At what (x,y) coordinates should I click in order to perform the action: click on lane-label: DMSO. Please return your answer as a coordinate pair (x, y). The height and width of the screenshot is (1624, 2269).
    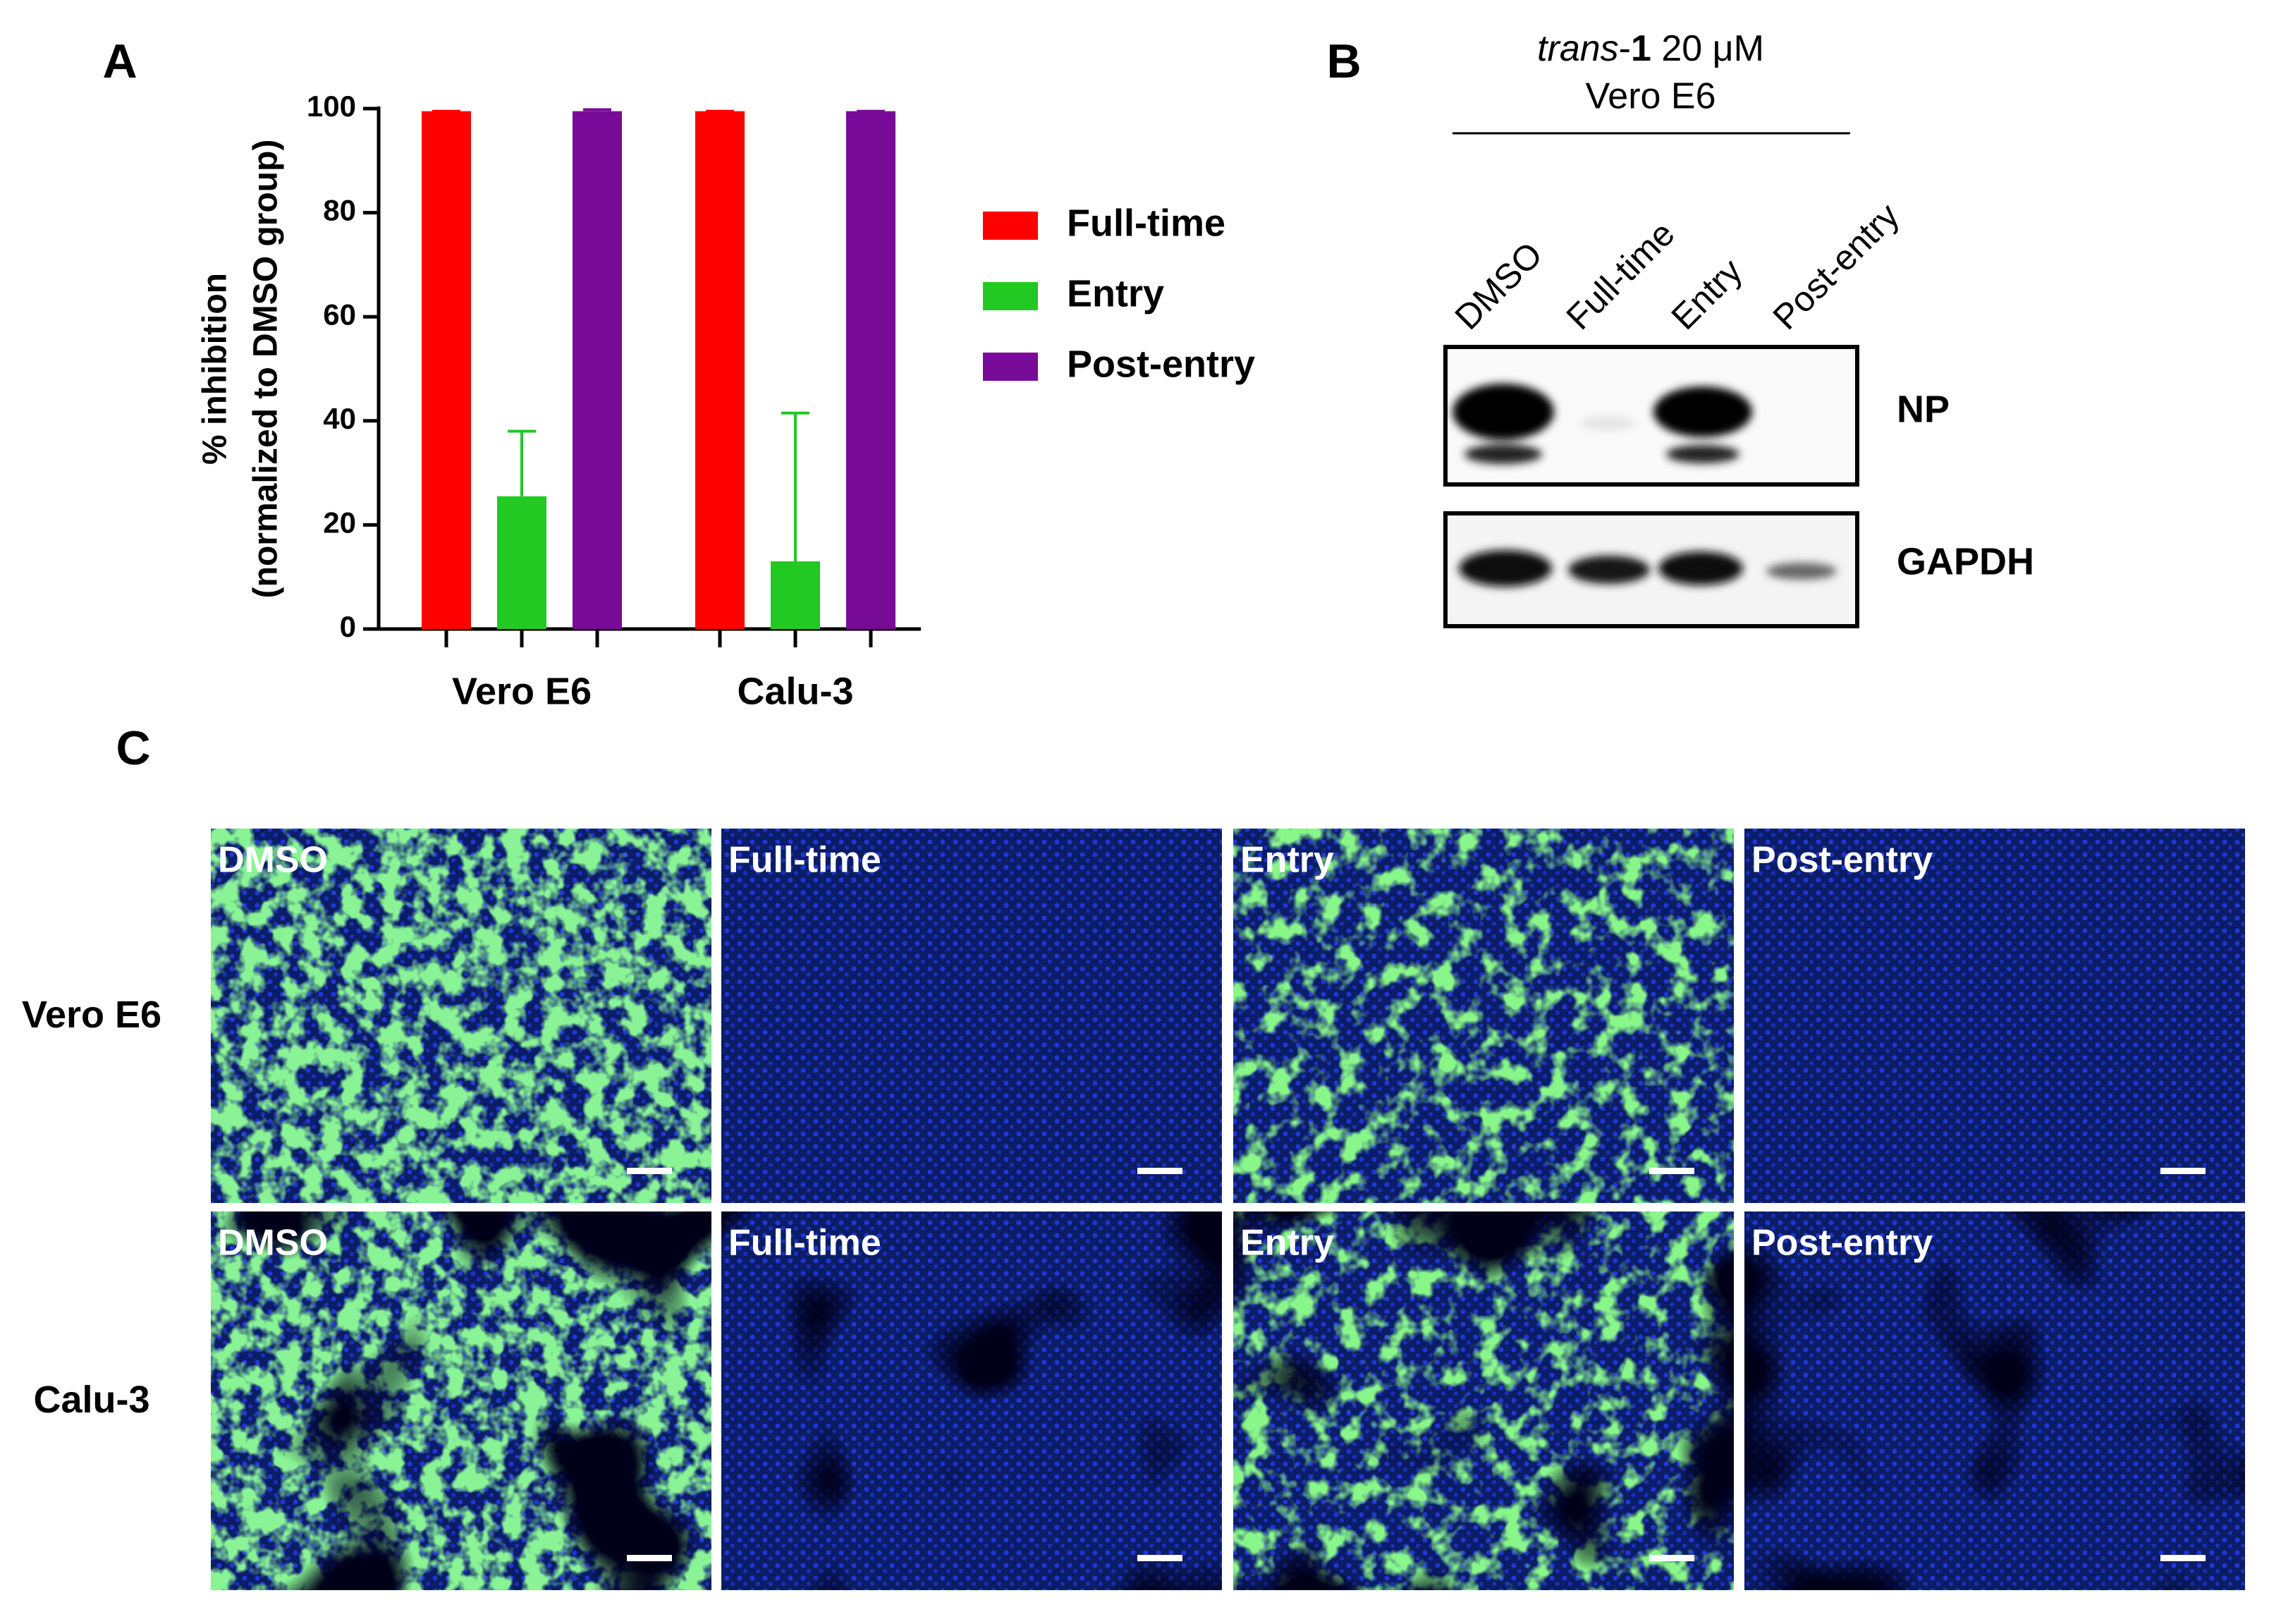
    Looking at the image, I should click on (1500, 285).